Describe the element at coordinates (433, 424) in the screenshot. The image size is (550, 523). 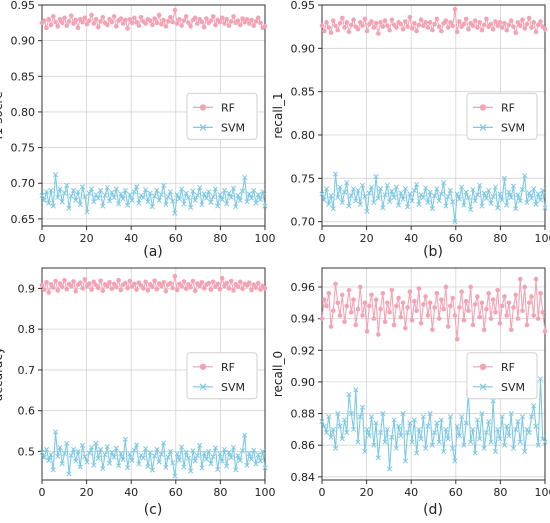
I see `series-svm` at that location.